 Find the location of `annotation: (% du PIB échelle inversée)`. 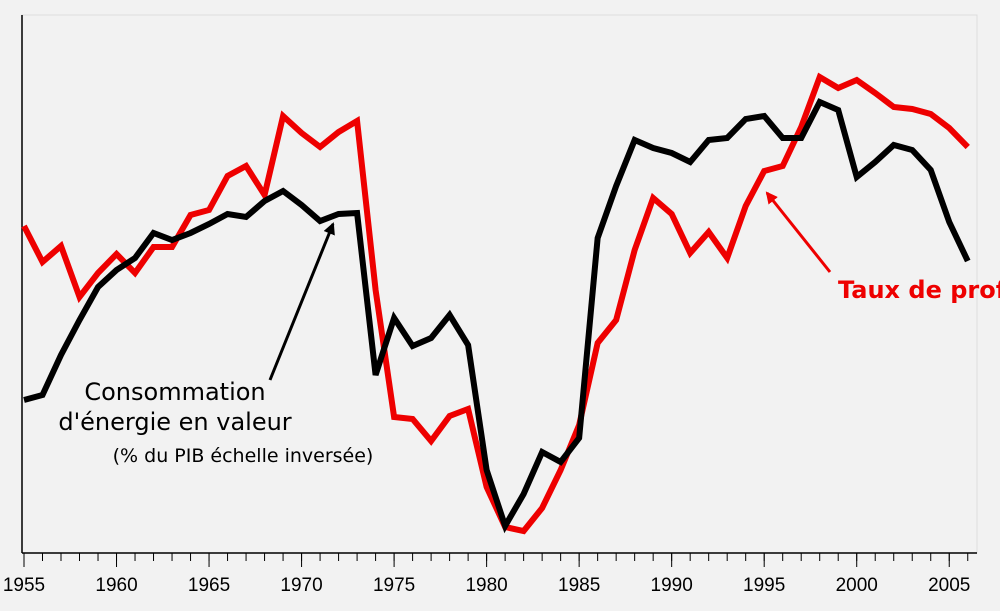

annotation: (% du PIB échelle inversée) is located at coordinates (243, 456).